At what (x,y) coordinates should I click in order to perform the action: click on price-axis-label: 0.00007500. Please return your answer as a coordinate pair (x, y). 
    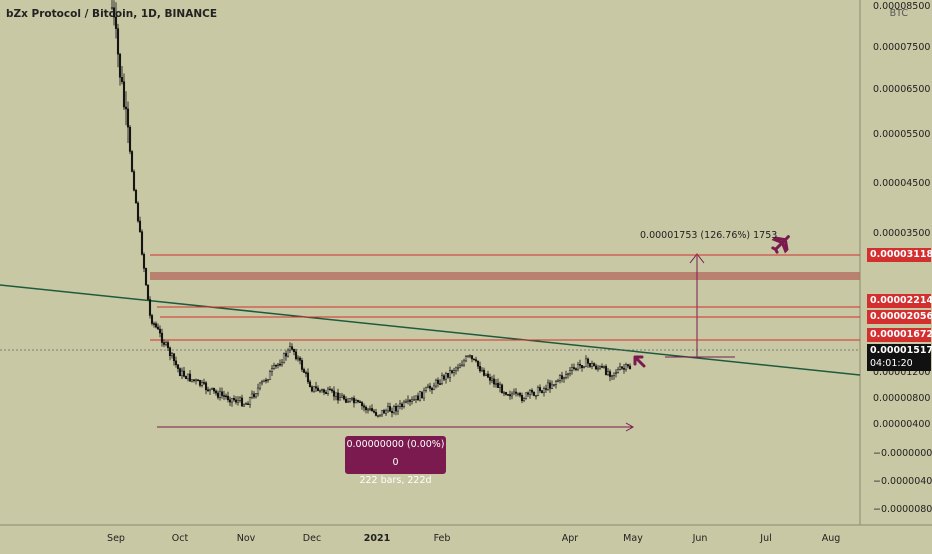
    Looking at the image, I should click on (901, 47).